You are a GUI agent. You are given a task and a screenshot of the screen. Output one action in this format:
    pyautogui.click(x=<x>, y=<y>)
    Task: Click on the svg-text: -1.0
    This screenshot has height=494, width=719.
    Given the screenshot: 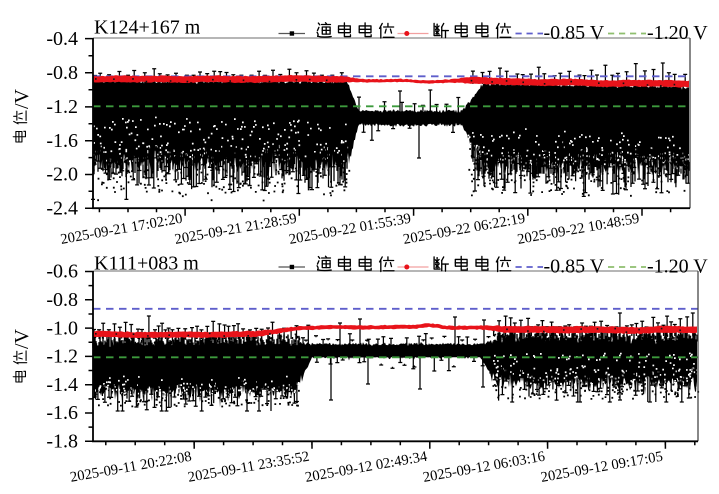 What is the action you would take?
    pyautogui.click(x=62, y=328)
    